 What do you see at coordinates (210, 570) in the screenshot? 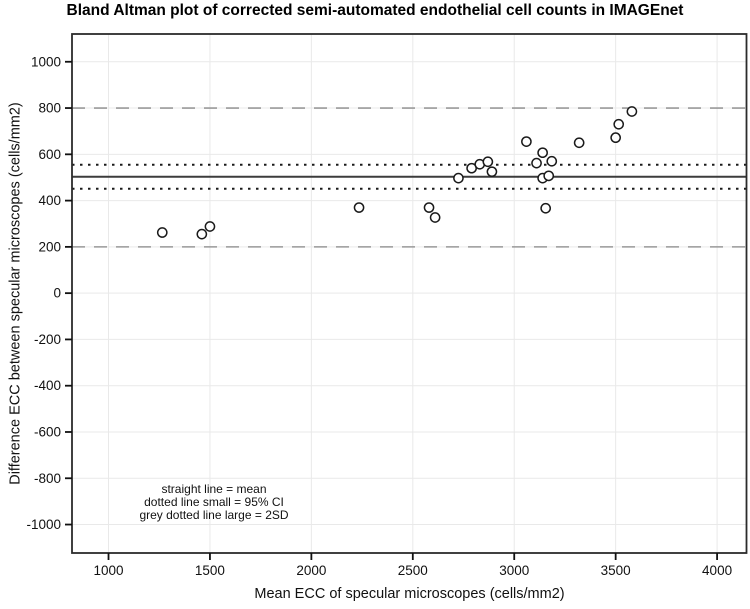
I see `x-tick-label: 1500` at bounding box center [210, 570].